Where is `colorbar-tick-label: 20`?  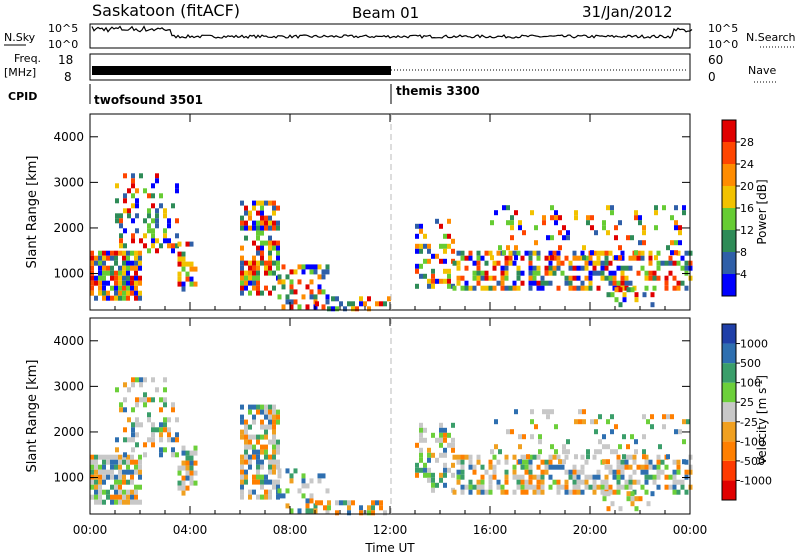
colorbar-tick-label: 20 is located at coordinates (747, 186).